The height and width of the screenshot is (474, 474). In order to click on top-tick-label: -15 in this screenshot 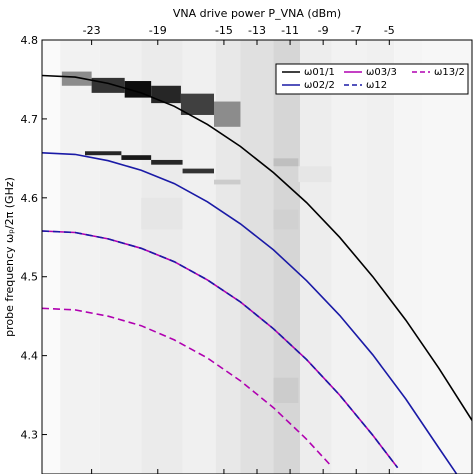, I will do `click(224, 30)`.